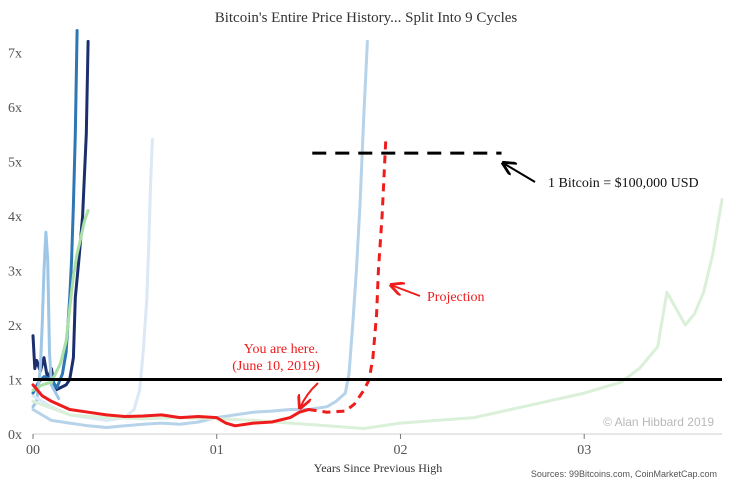 This screenshot has width=733, height=489. I want to click on y-tick-label: 3x, so click(15, 271).